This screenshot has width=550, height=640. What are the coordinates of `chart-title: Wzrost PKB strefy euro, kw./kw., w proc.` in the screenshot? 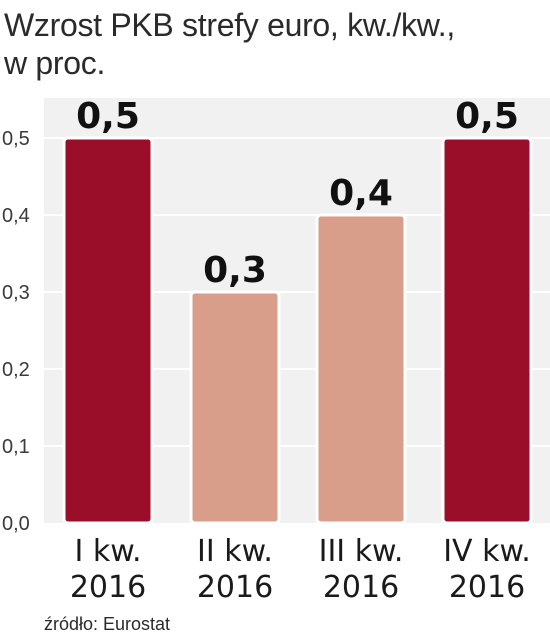 It's located at (274, 44).